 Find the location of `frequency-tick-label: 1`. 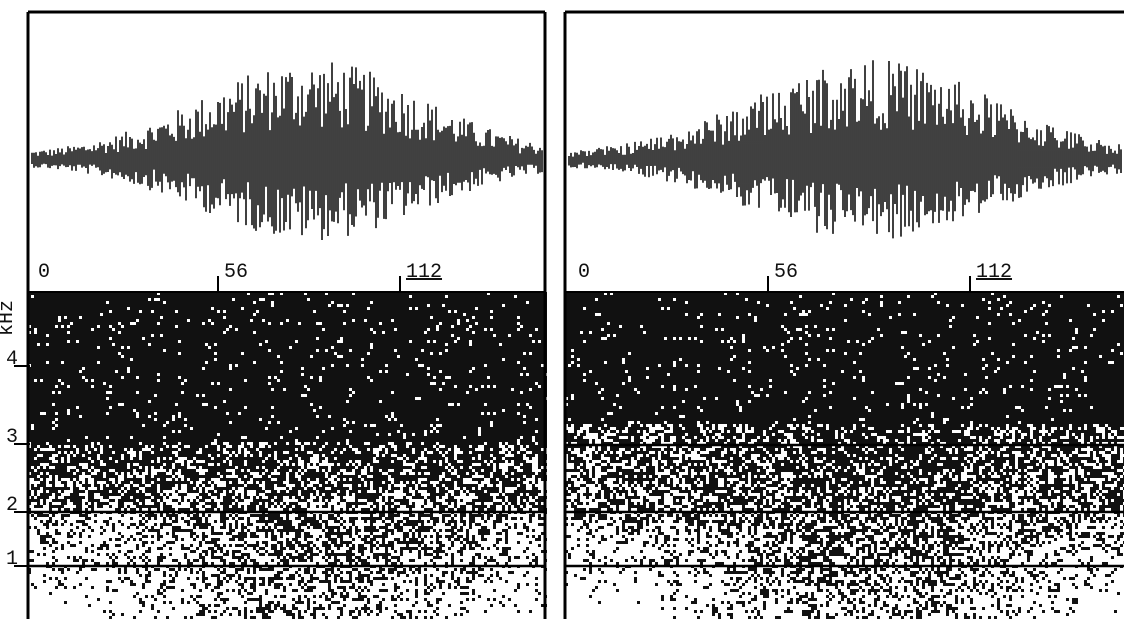

frequency-tick-label: 1 is located at coordinates (12, 559).